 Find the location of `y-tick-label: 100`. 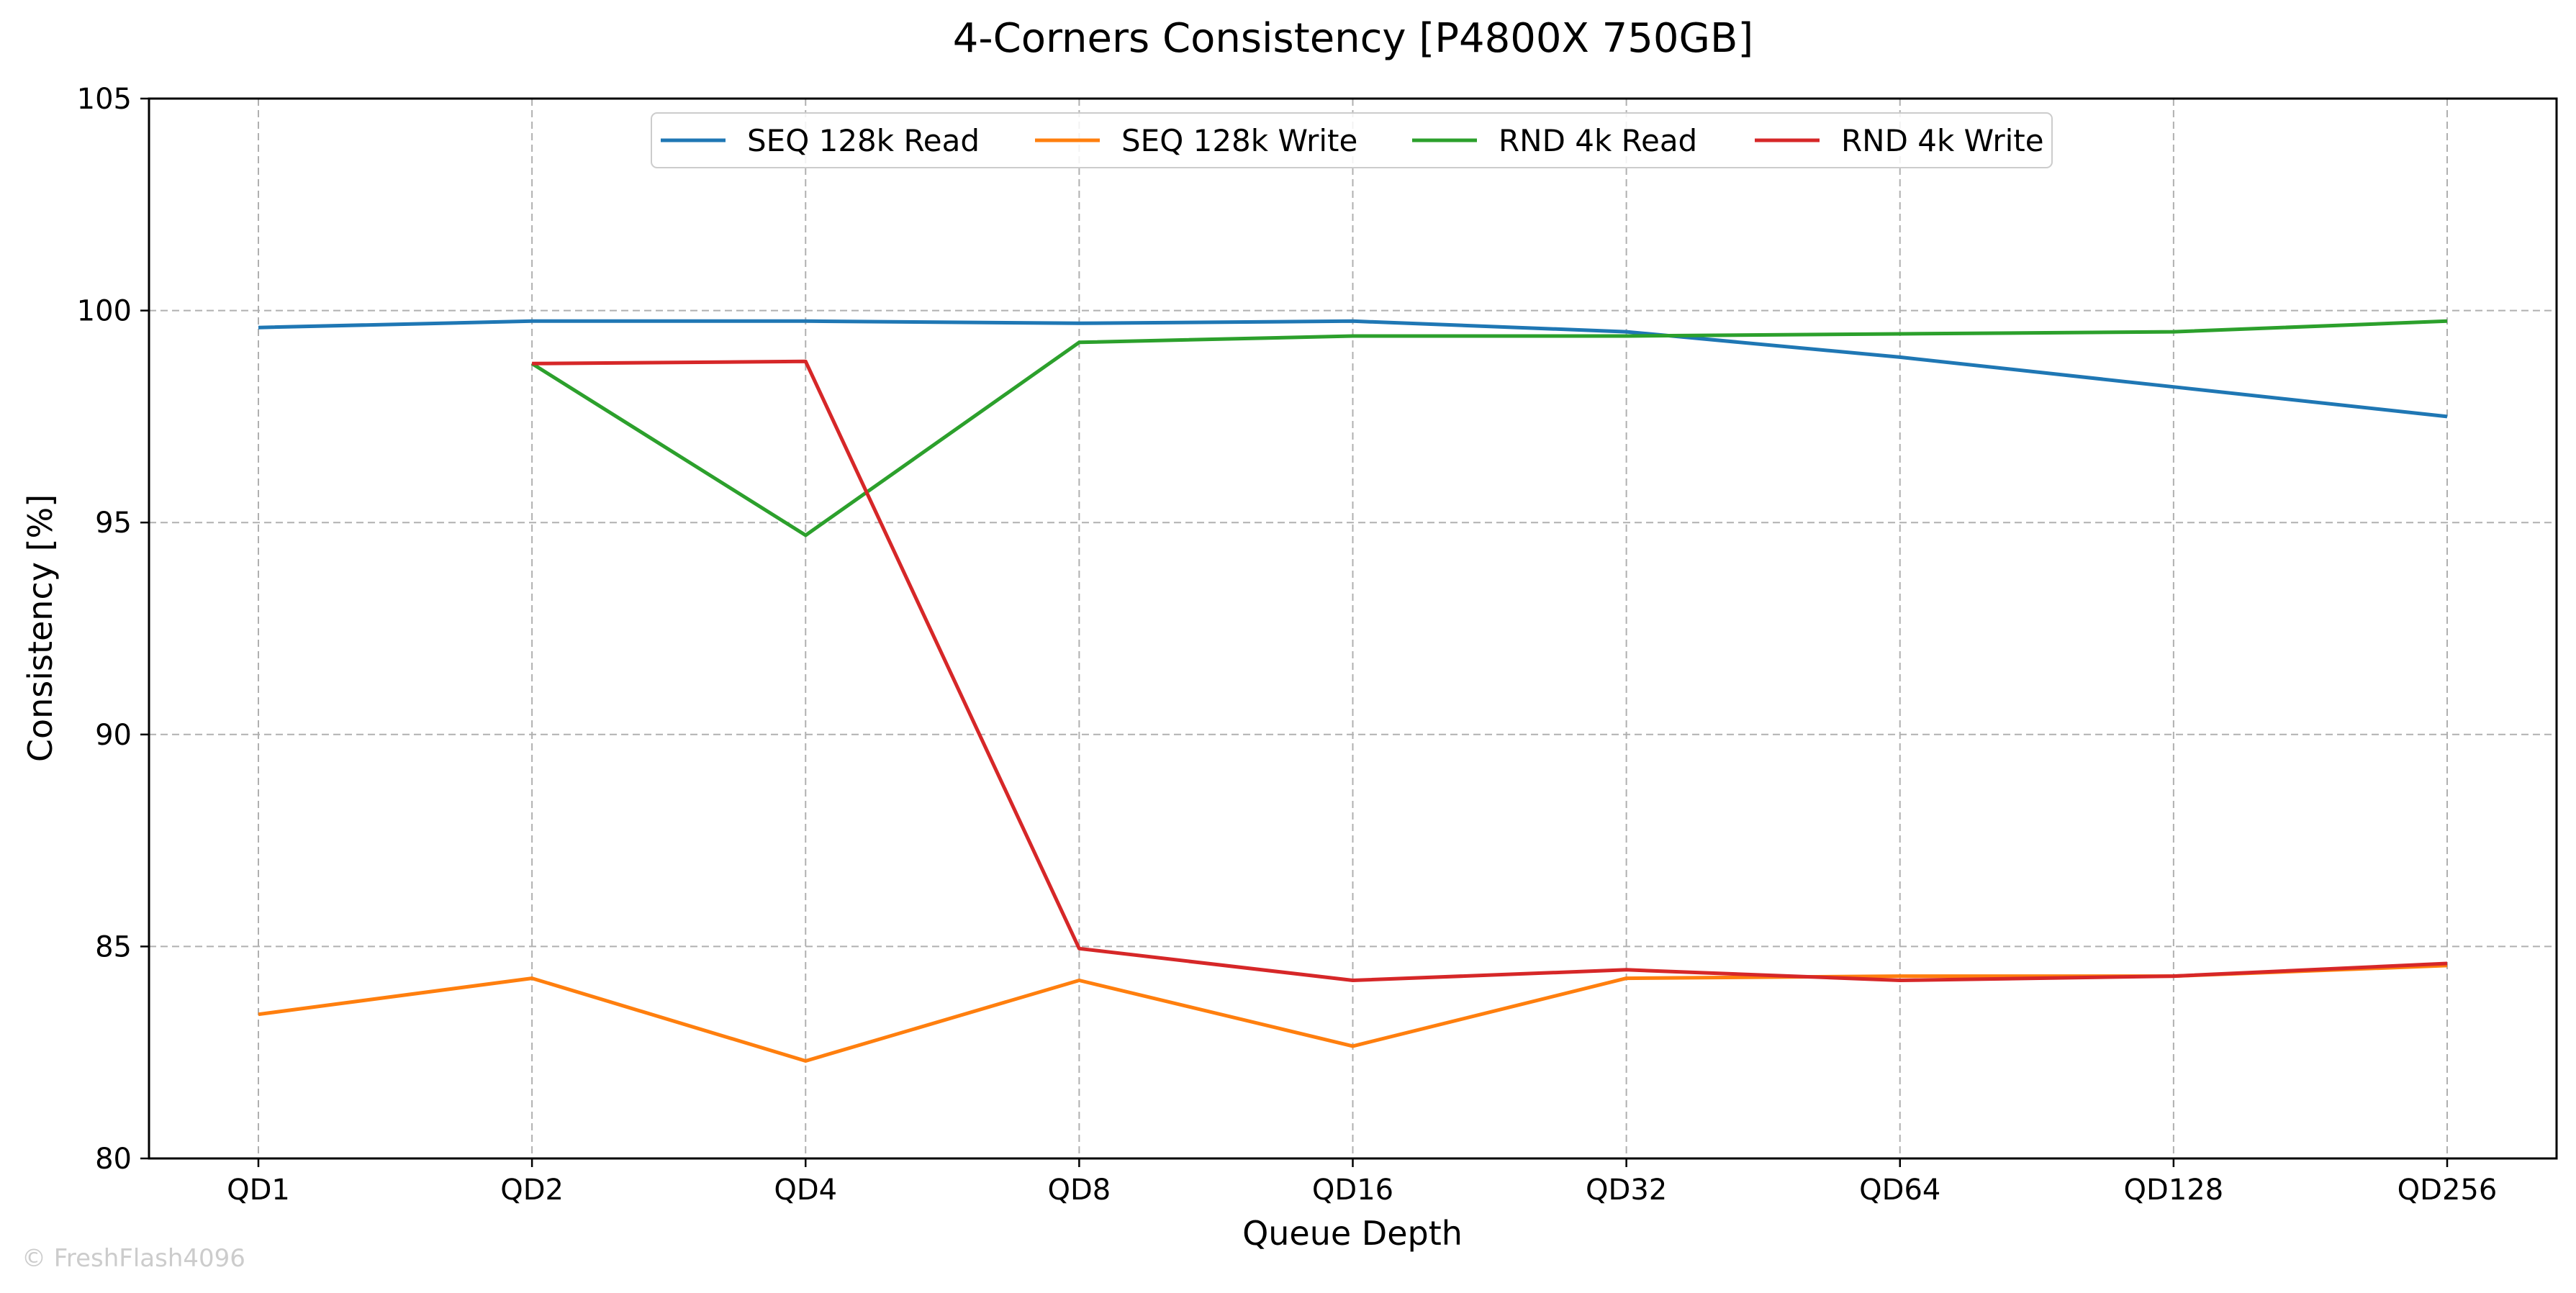

y-tick-label: 100 is located at coordinates (104, 311).